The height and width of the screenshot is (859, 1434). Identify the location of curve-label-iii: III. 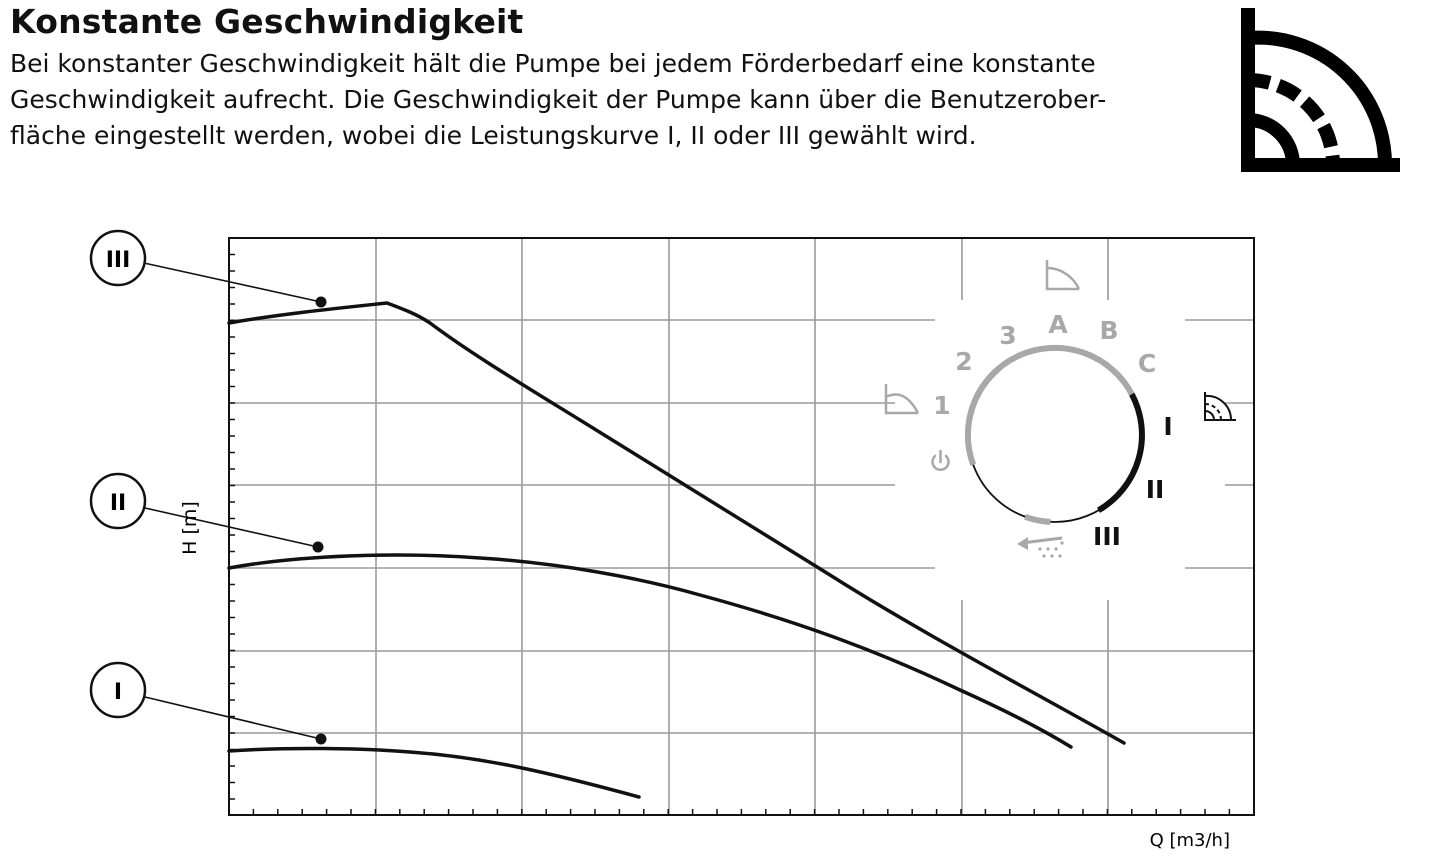
(118, 260).